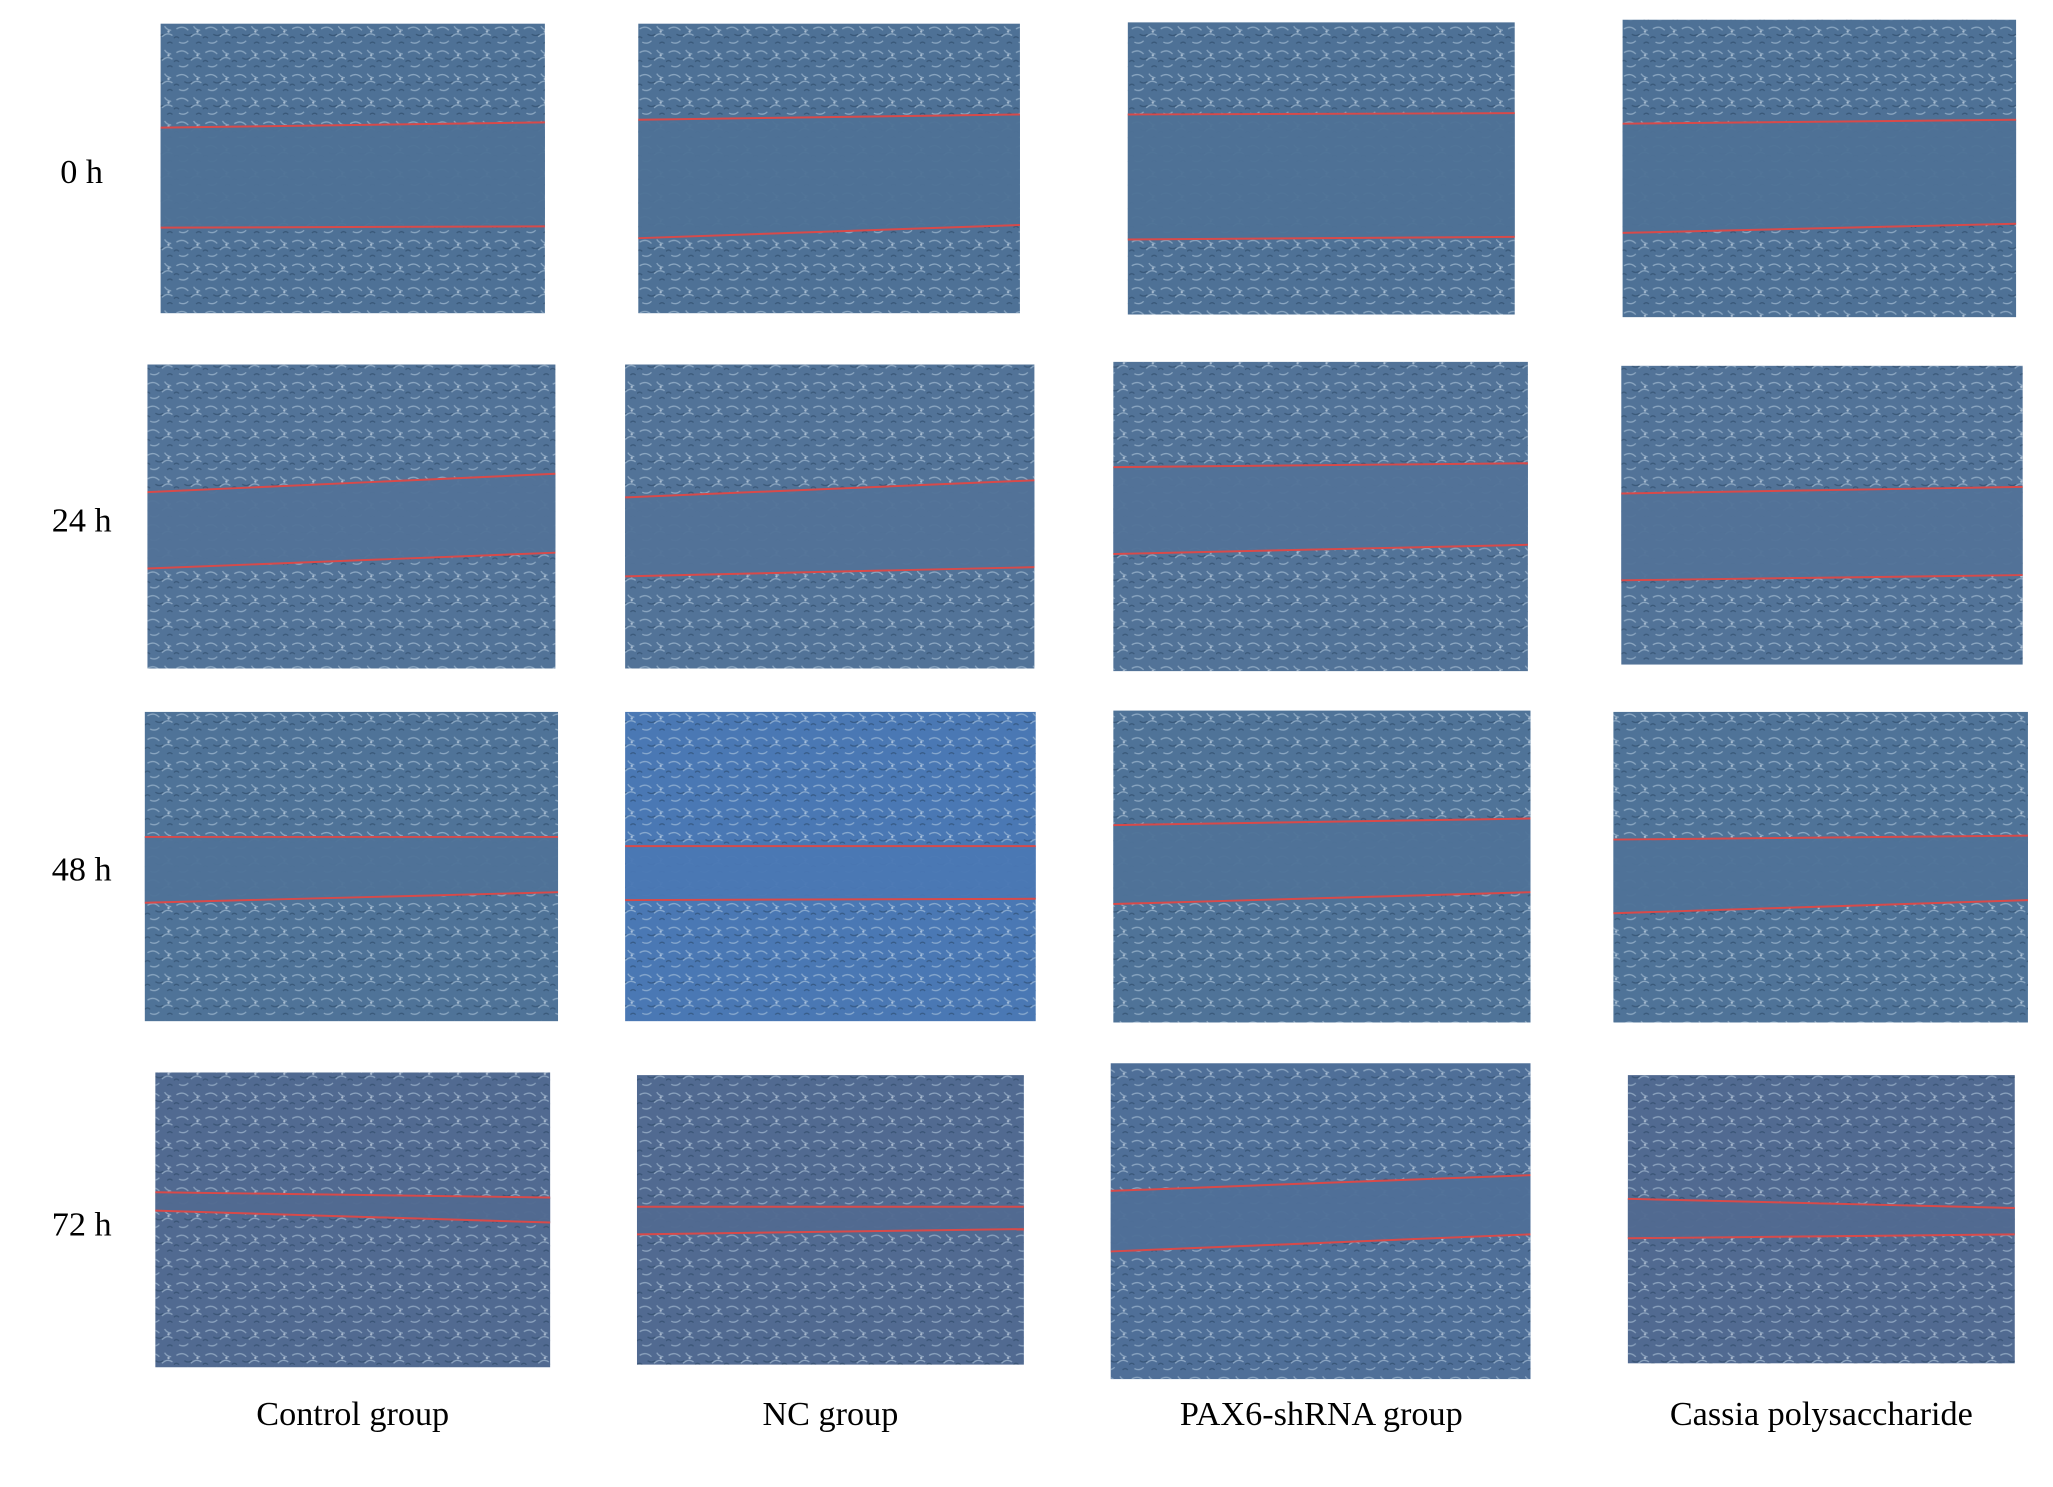  What do you see at coordinates (352, 1414) in the screenshot?
I see `column-label: Control group` at bounding box center [352, 1414].